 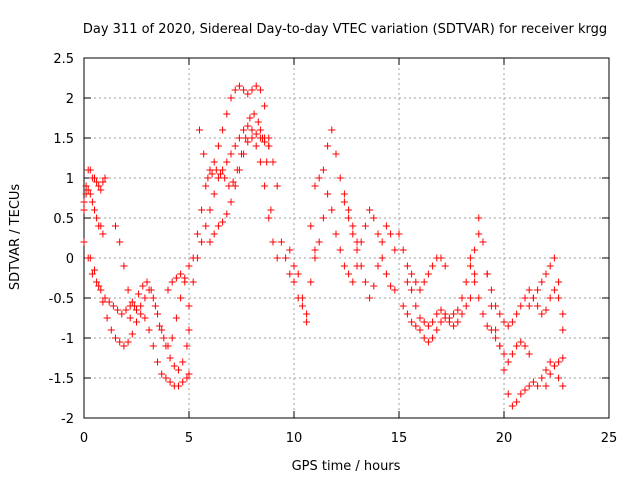 What do you see at coordinates (294, 438) in the screenshot?
I see `x-tick-label: 10` at bounding box center [294, 438].